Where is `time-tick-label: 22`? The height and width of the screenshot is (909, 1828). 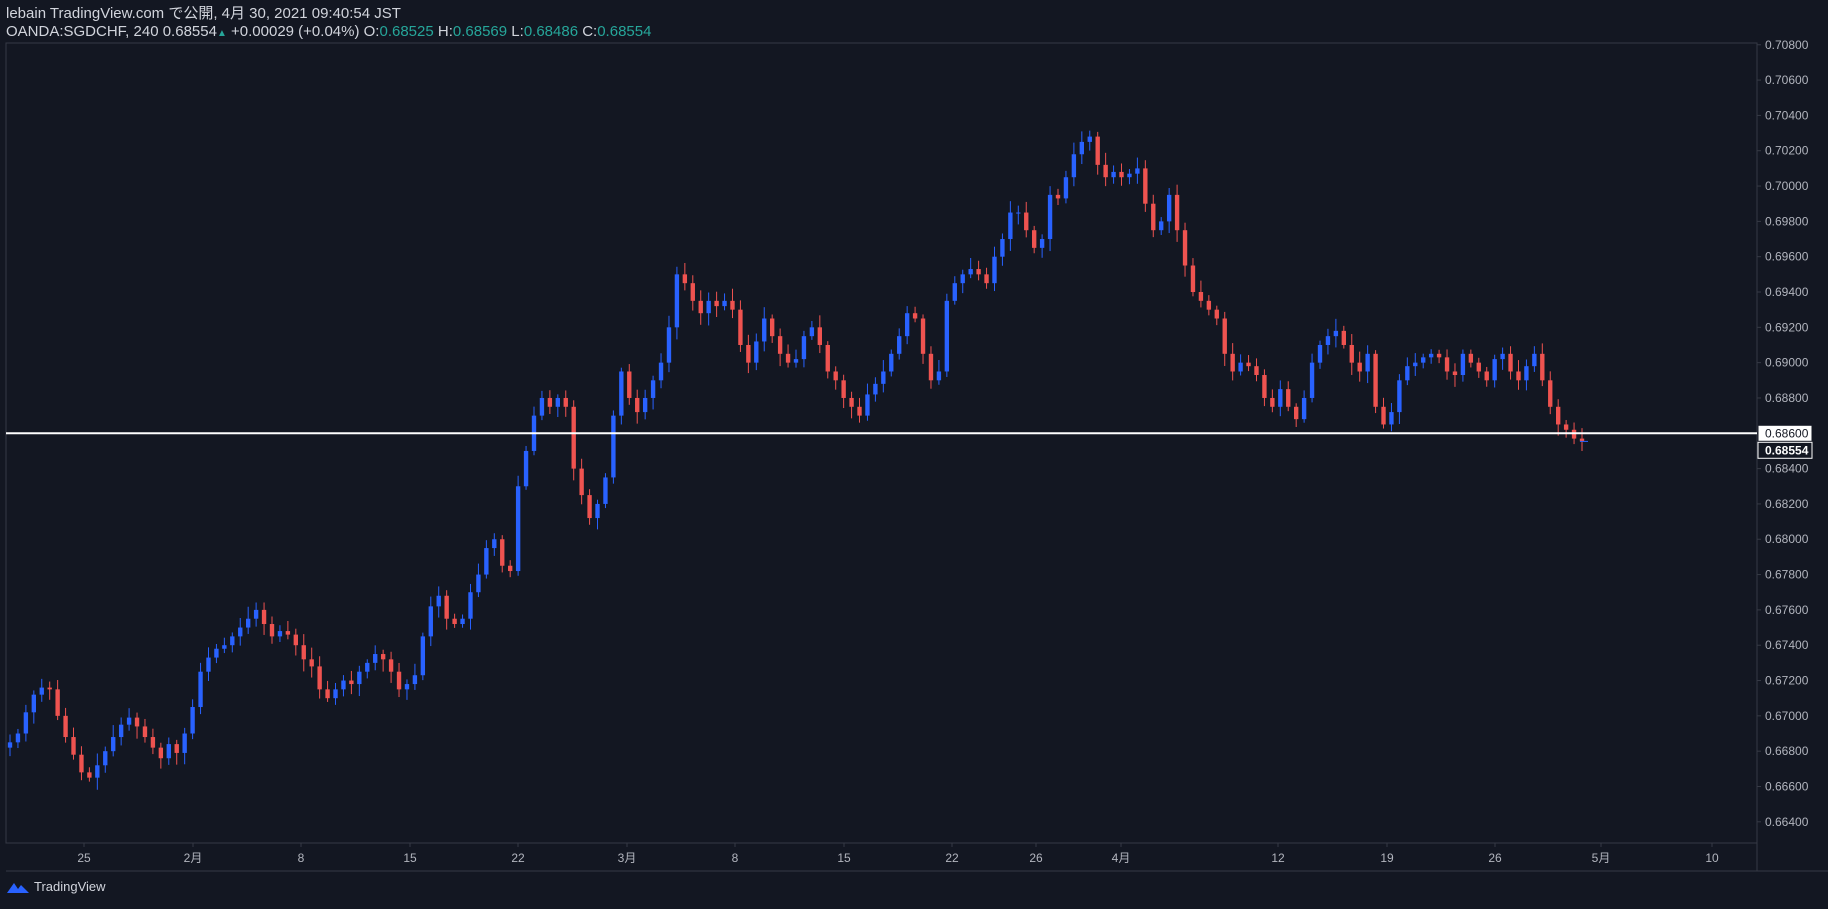
time-tick-label: 22 is located at coordinates (952, 858).